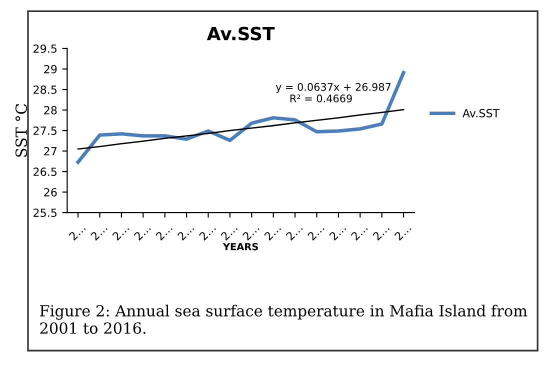 The width and height of the screenshot is (560, 373). What do you see at coordinates (45, 130) in the screenshot?
I see `y-tick-label: 27.5` at bounding box center [45, 130].